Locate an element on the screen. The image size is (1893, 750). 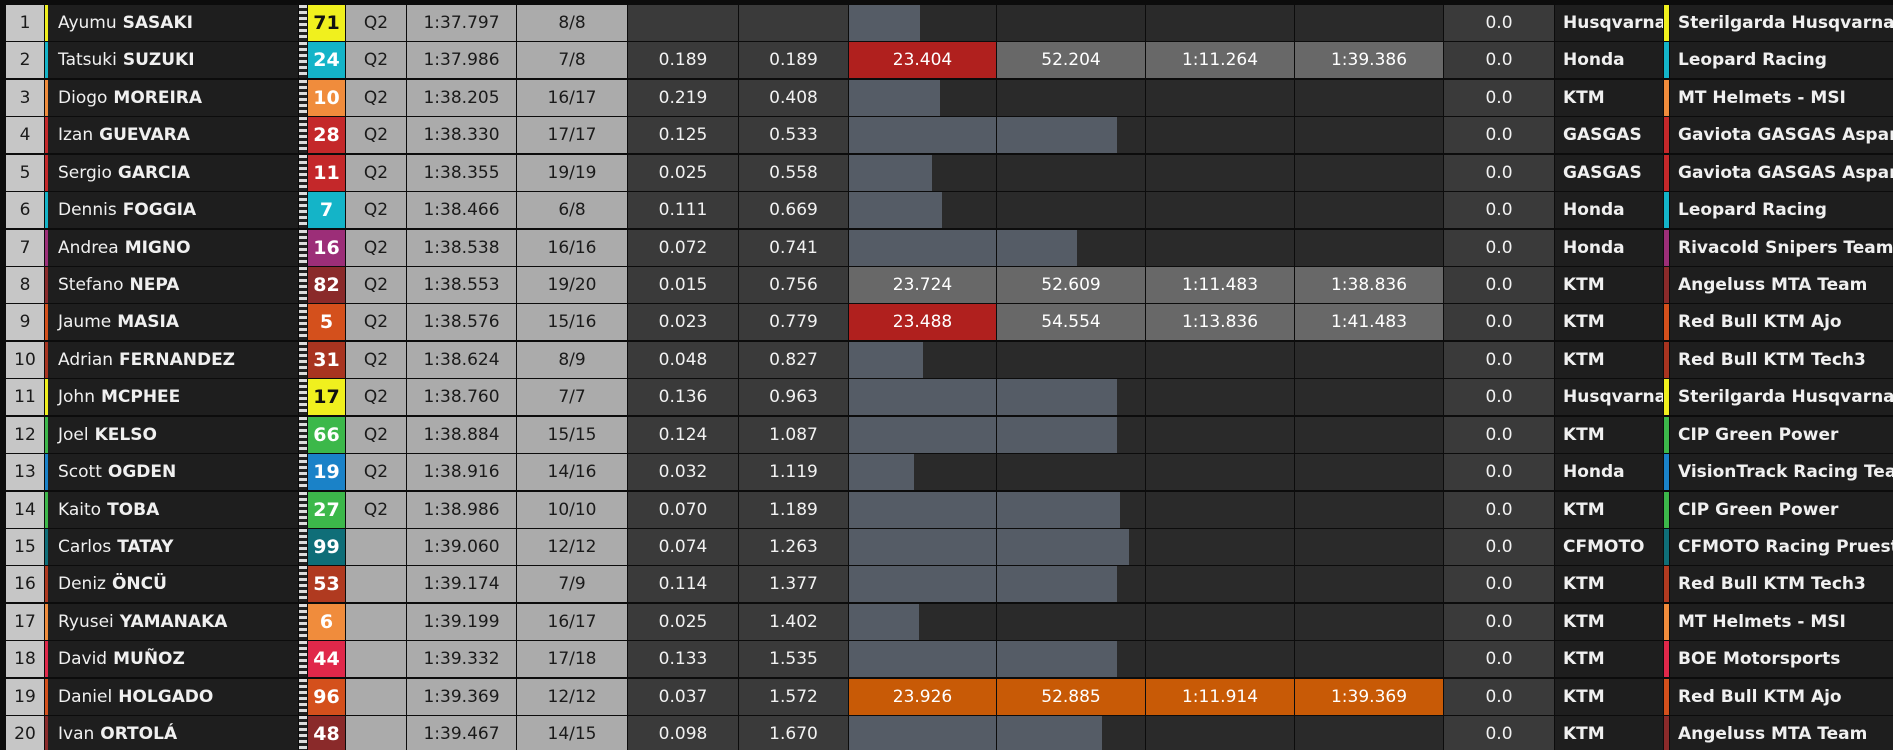
position: 3 is located at coordinates (25, 98).